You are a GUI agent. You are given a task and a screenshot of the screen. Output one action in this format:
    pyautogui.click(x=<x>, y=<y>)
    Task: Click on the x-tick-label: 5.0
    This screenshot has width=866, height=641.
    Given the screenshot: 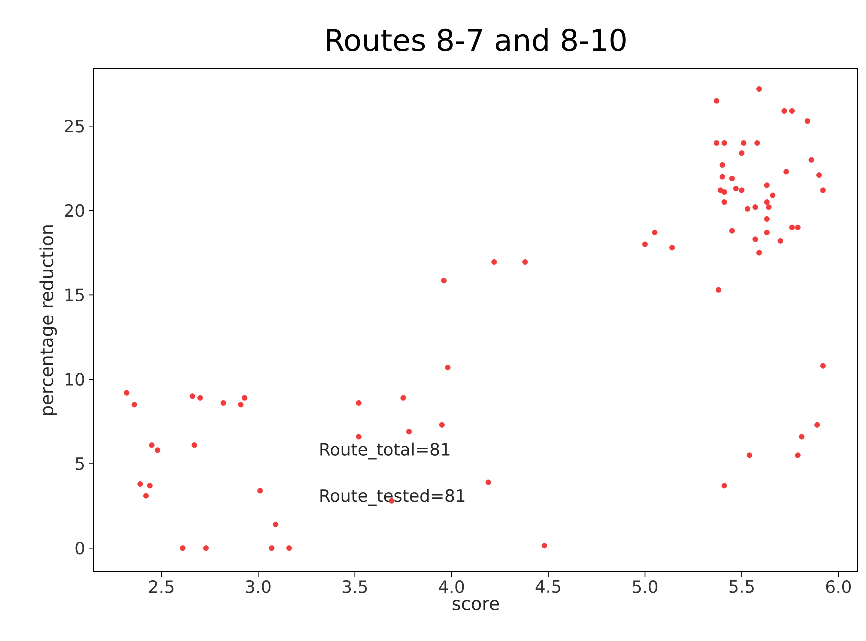 What is the action you would take?
    pyautogui.click(x=645, y=587)
    